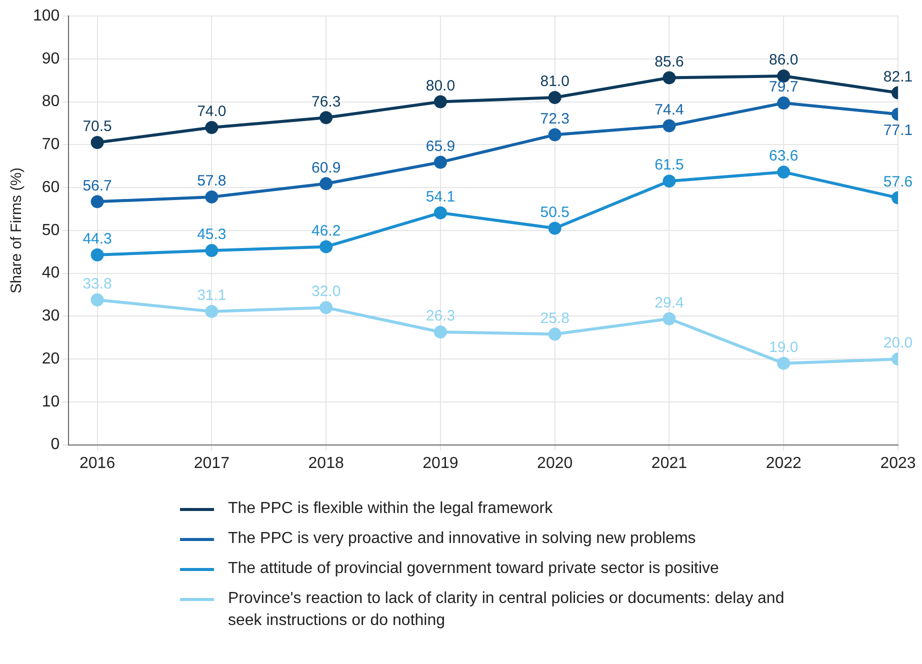 Image resolution: width=922 pixels, height=664 pixels. I want to click on data-label: 72.3, so click(555, 119).